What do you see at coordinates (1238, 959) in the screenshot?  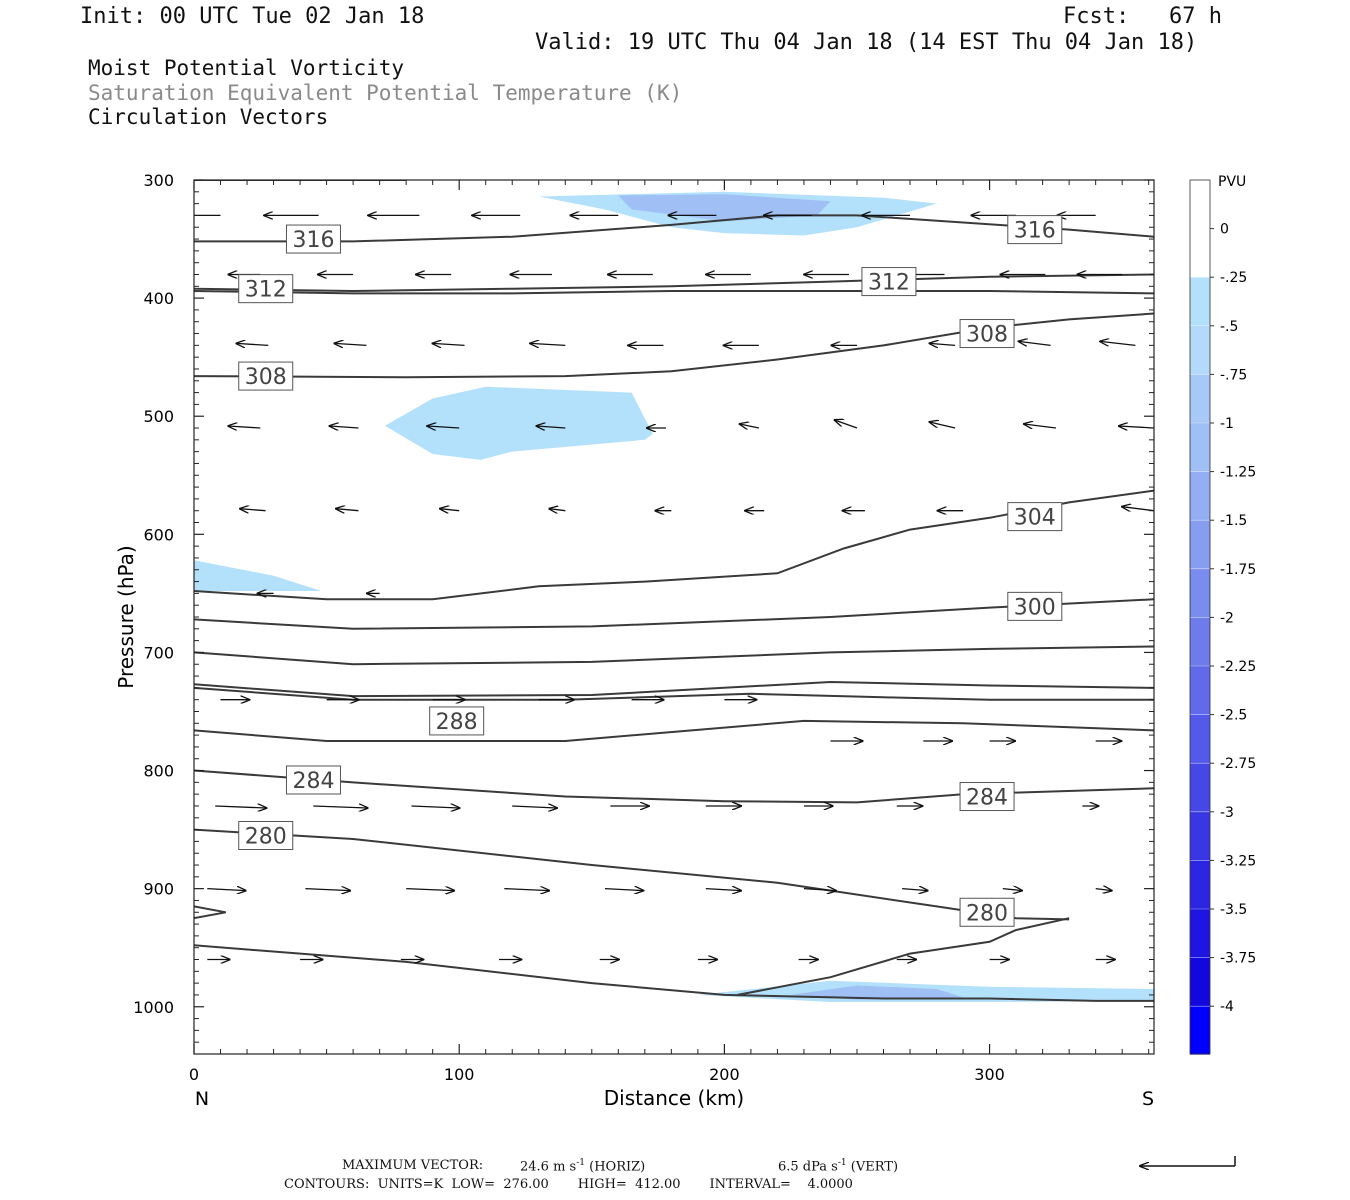 I see `colorbar-label: -3.75` at bounding box center [1238, 959].